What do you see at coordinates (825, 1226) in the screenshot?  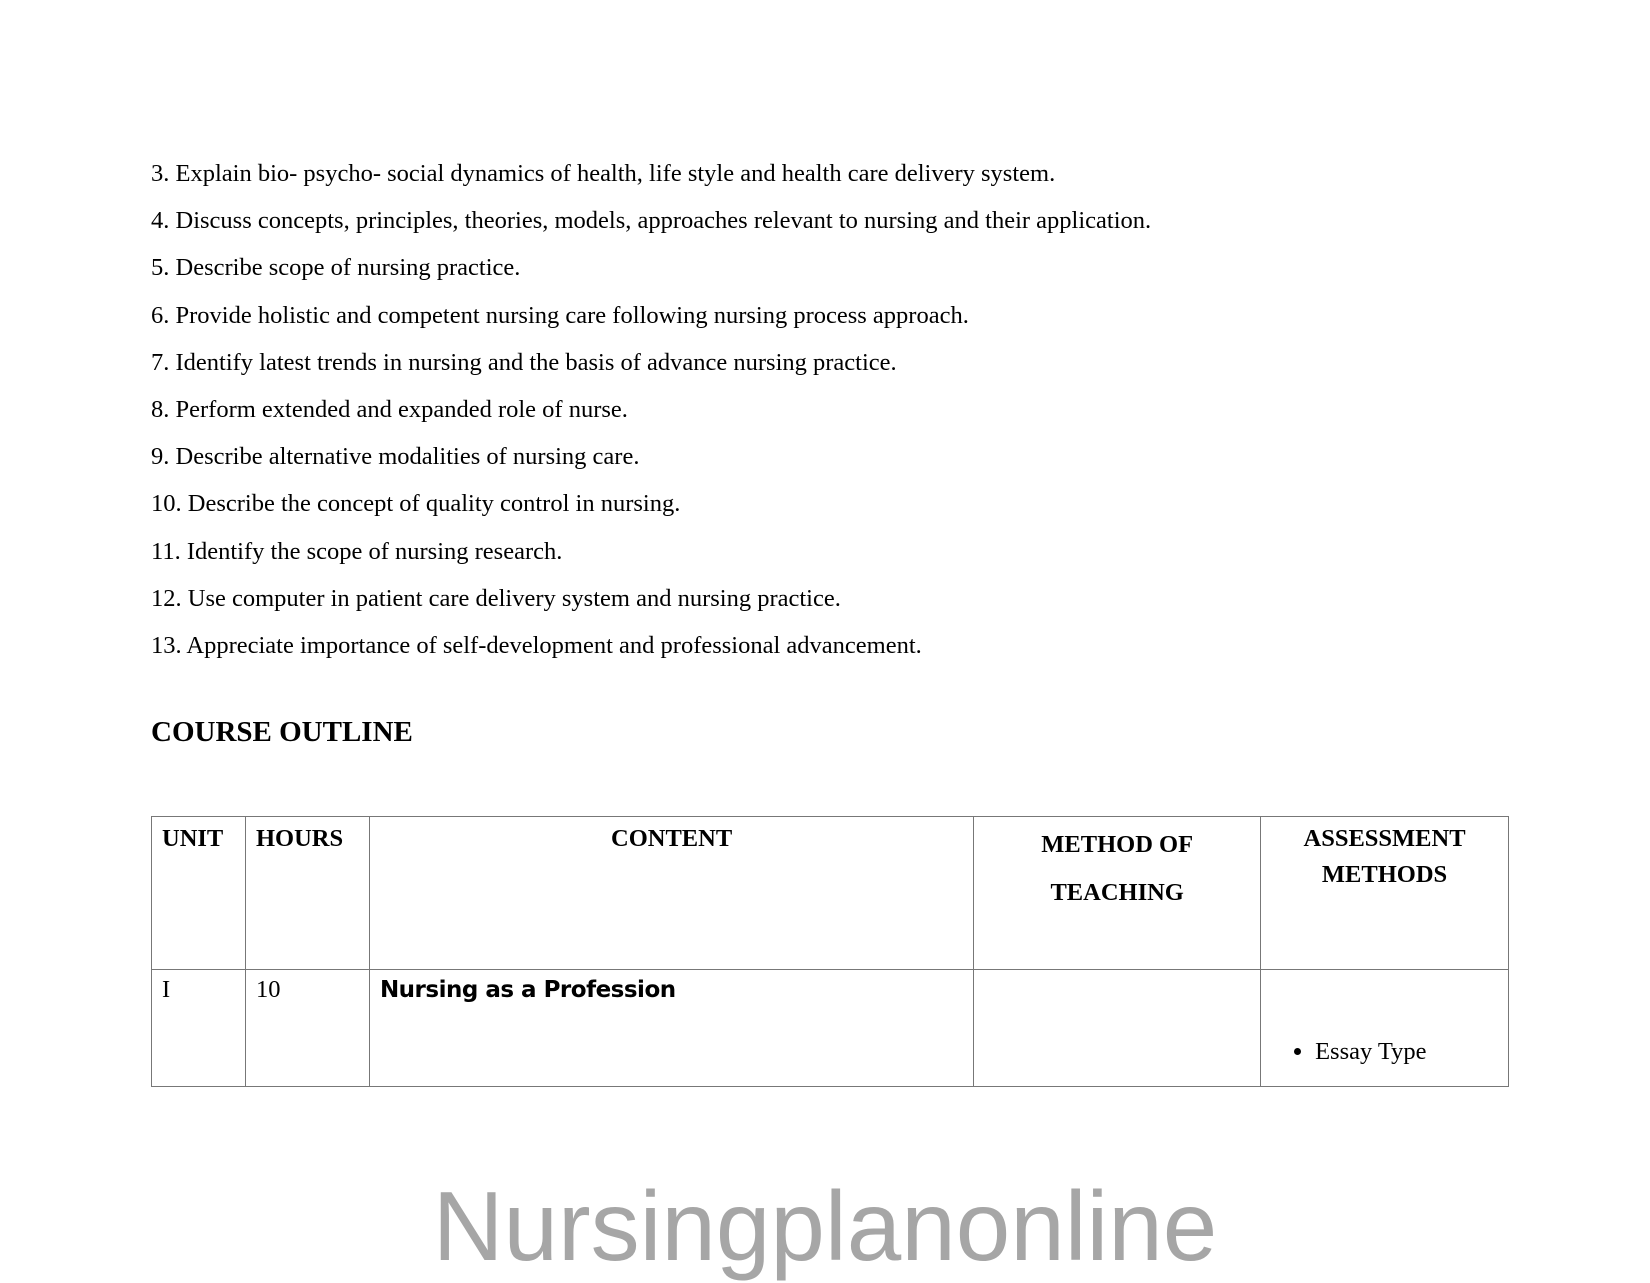 I see `watermark: Nursingplanonline` at bounding box center [825, 1226].